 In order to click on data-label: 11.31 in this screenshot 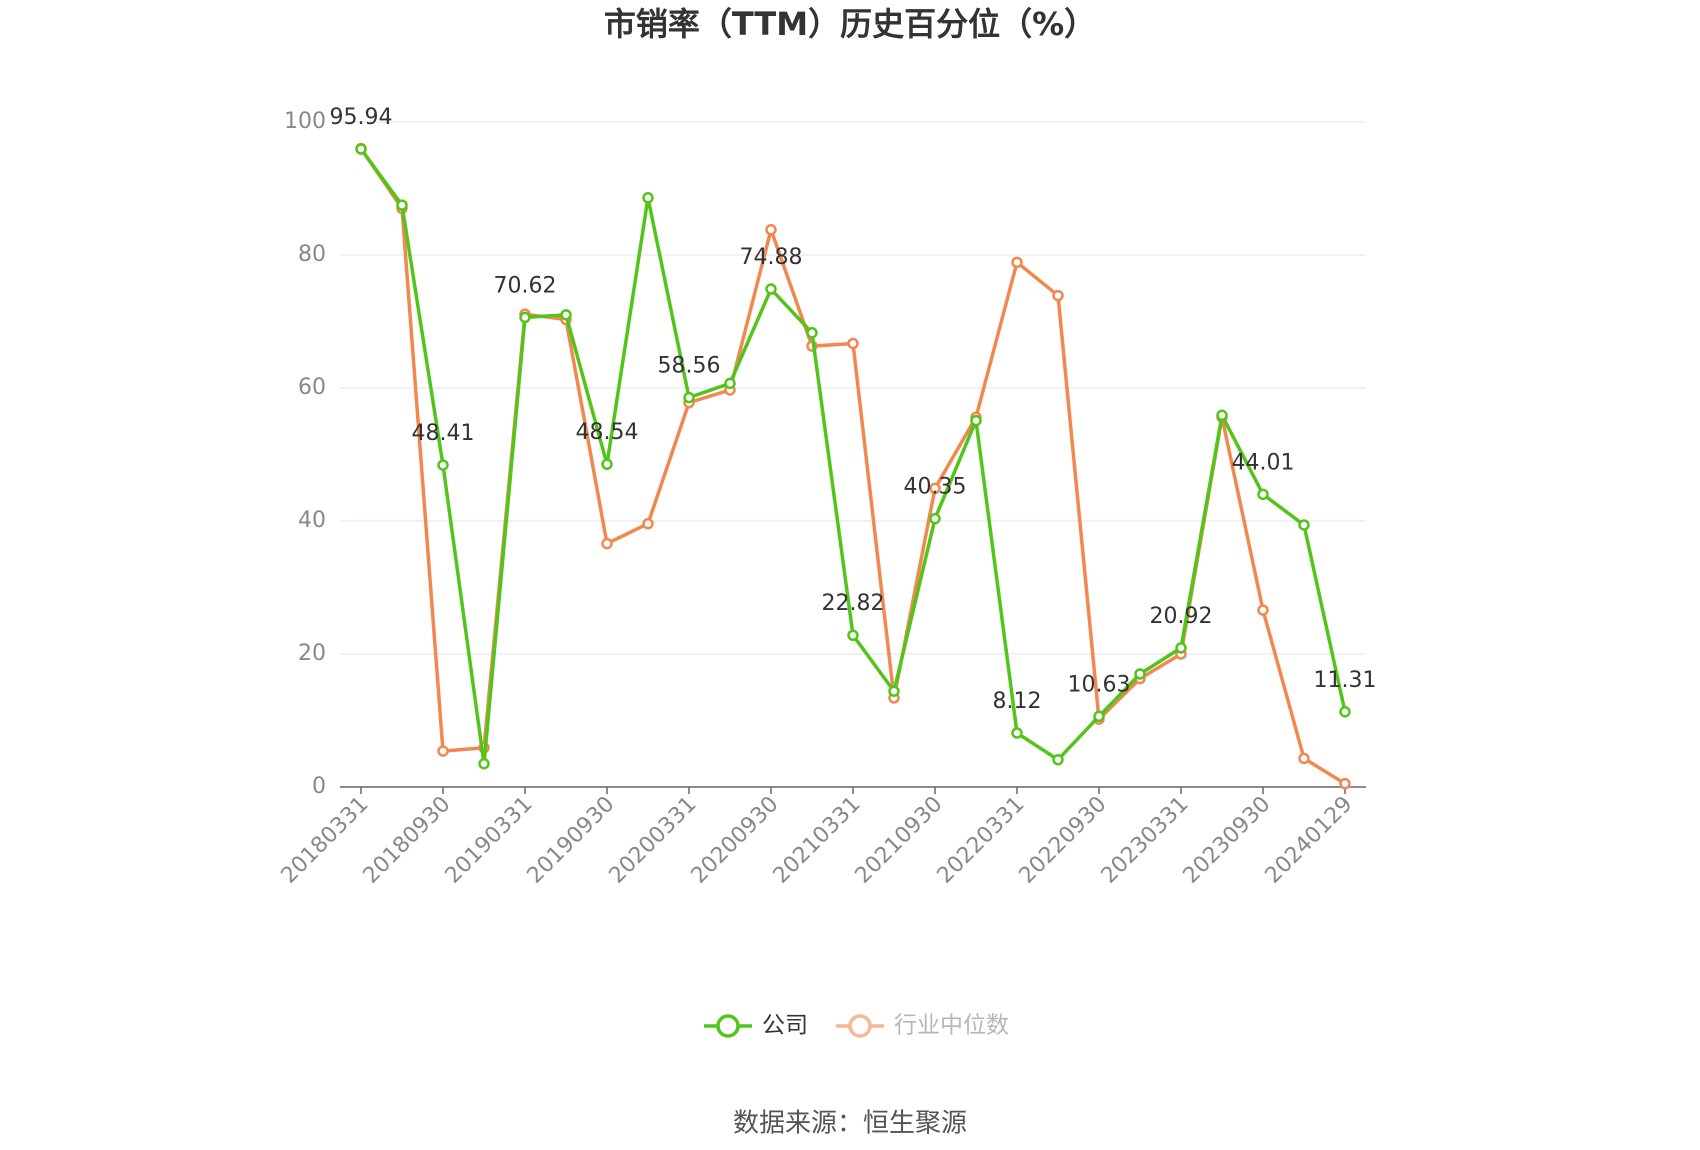, I will do `click(1345, 680)`.